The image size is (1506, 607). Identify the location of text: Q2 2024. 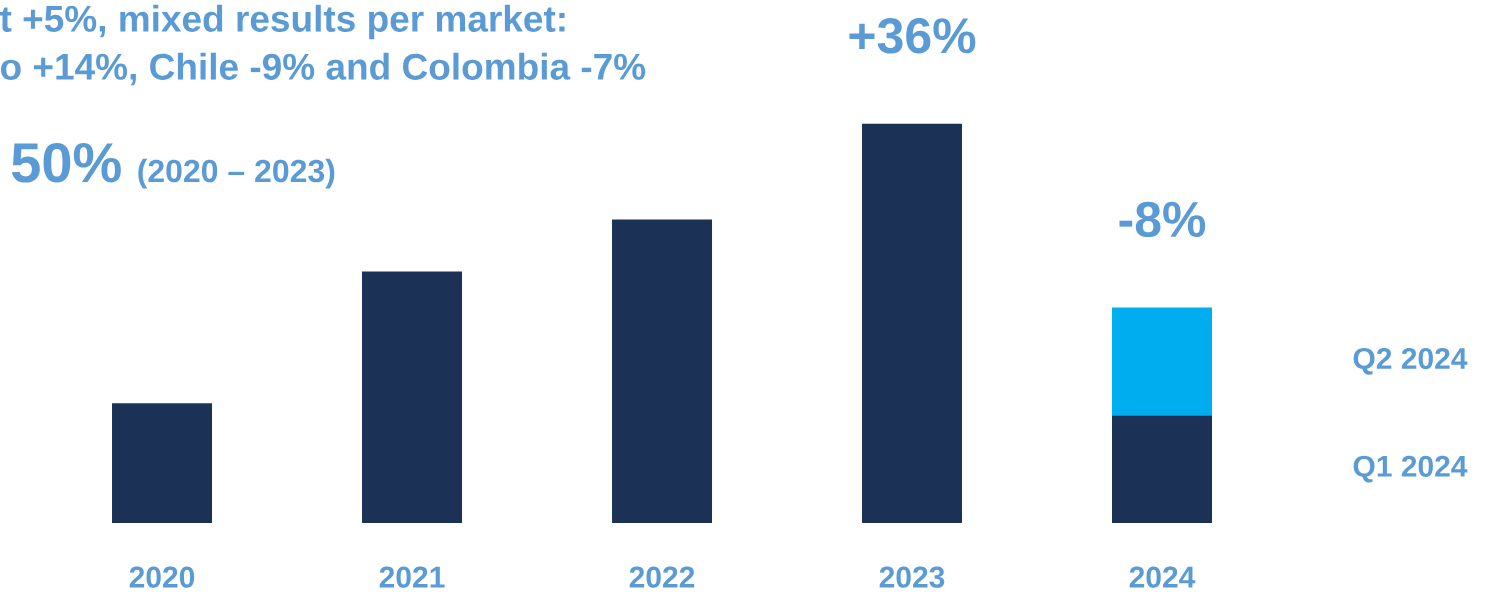
(1410, 361).